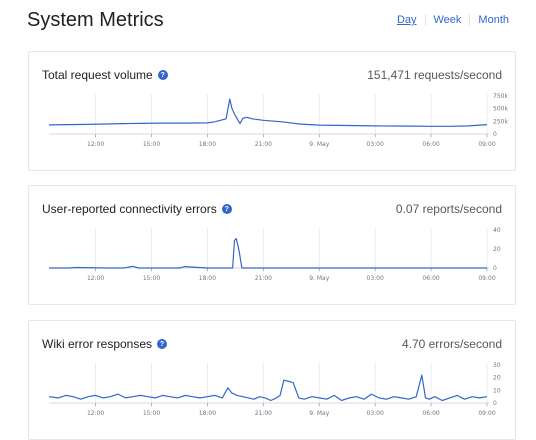 Image resolution: width=536 pixels, height=440 pixels. What do you see at coordinates (500, 96) in the screenshot?
I see `y-tick-label: 750k` at bounding box center [500, 96].